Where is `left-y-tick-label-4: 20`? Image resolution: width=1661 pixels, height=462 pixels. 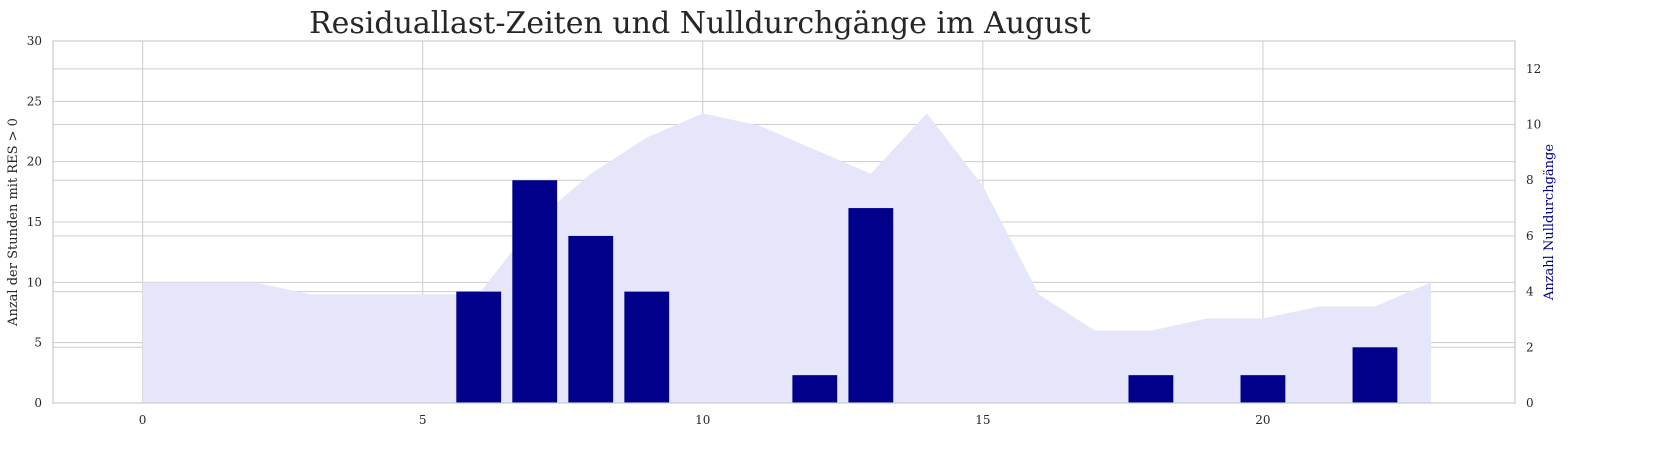 left-y-tick-label-4: 20 is located at coordinates (34, 162).